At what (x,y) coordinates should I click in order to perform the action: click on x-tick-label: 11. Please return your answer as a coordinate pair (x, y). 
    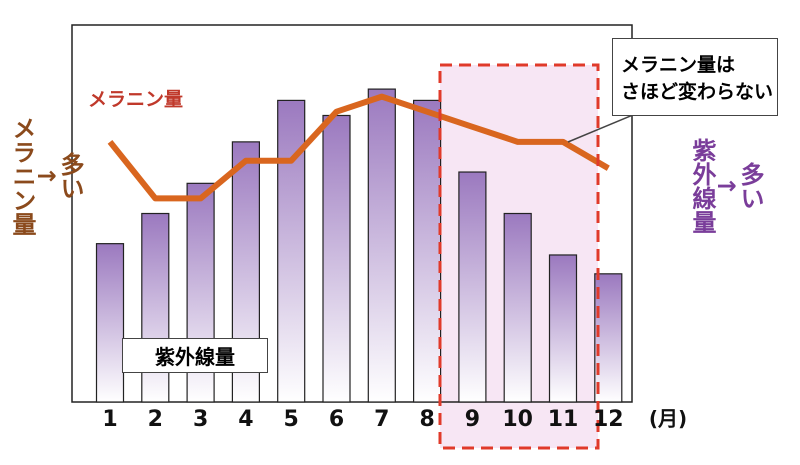
    Looking at the image, I should click on (563, 419).